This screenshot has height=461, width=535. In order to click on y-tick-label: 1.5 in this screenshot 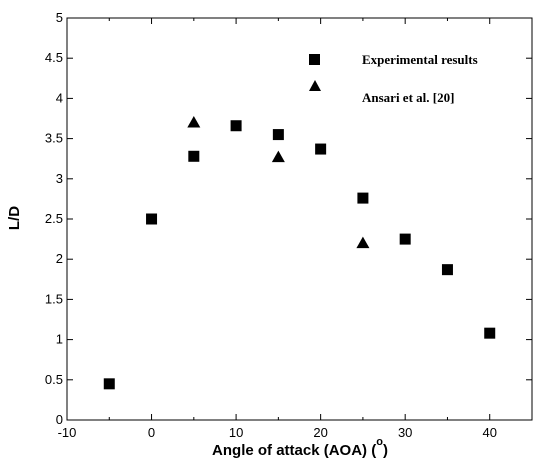, I will do `click(54, 298)`.